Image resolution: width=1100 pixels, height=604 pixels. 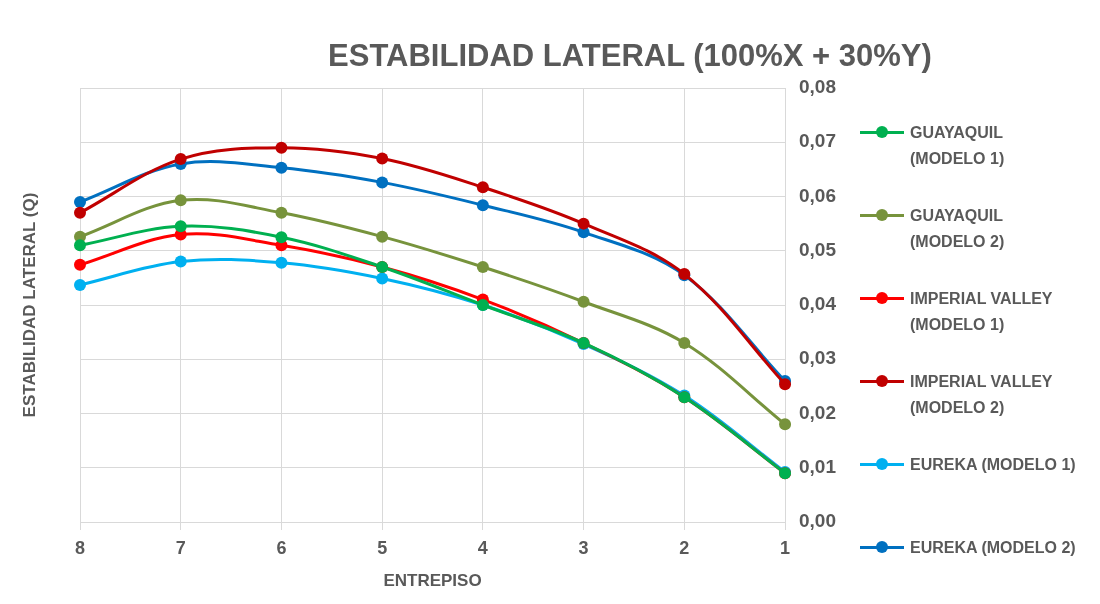 I want to click on y-tick-label: 0,04, so click(x=818, y=304).